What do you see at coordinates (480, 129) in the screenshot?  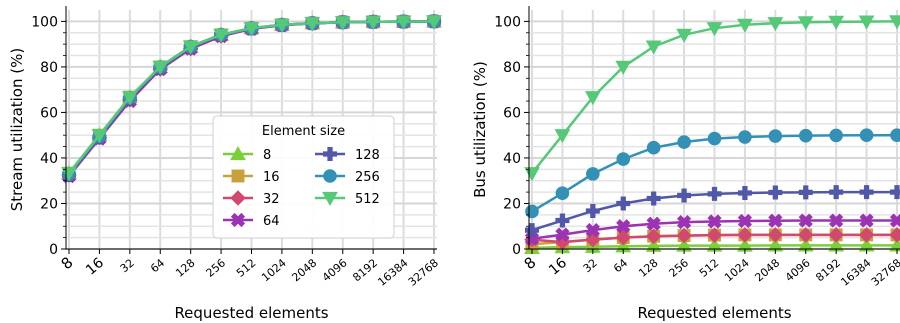 I see `y-axis-label: Bus utilization (%)` at bounding box center [480, 129].